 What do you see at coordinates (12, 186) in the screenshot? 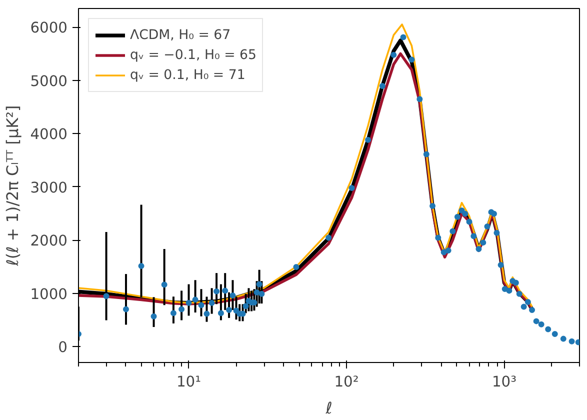
I see `y-axis-title: ℓ(ℓ + 1)/2π Cₗᵀᵀ [μK²]` at bounding box center [12, 186].